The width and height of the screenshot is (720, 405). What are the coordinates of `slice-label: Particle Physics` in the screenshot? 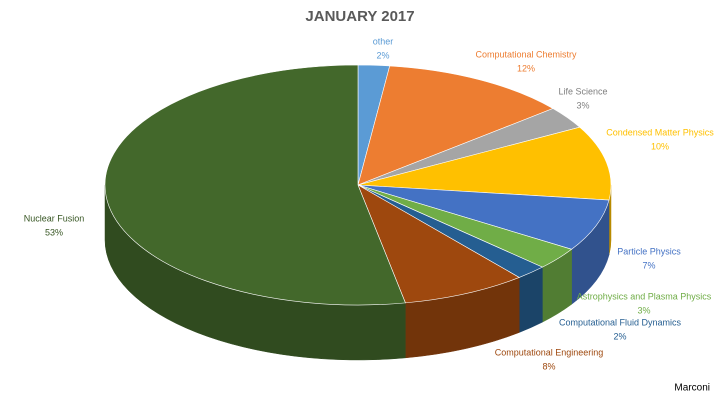 It's located at (649, 251).